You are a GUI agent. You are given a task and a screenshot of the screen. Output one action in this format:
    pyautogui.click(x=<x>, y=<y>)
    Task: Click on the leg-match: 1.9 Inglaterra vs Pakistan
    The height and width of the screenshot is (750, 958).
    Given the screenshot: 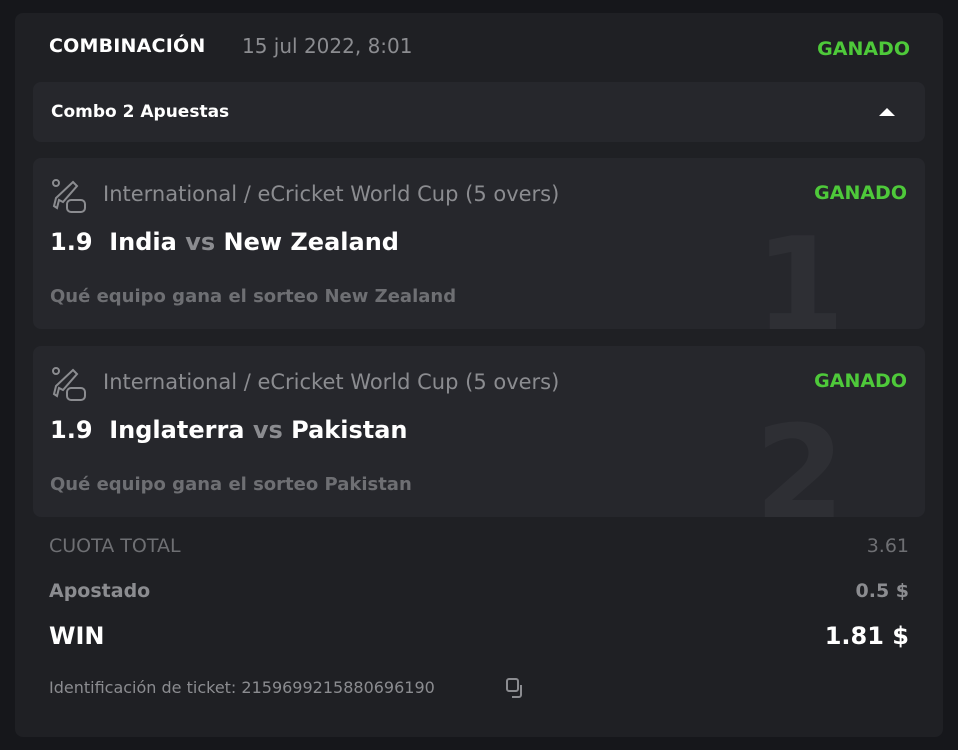 What is the action you would take?
    pyautogui.click(x=229, y=430)
    